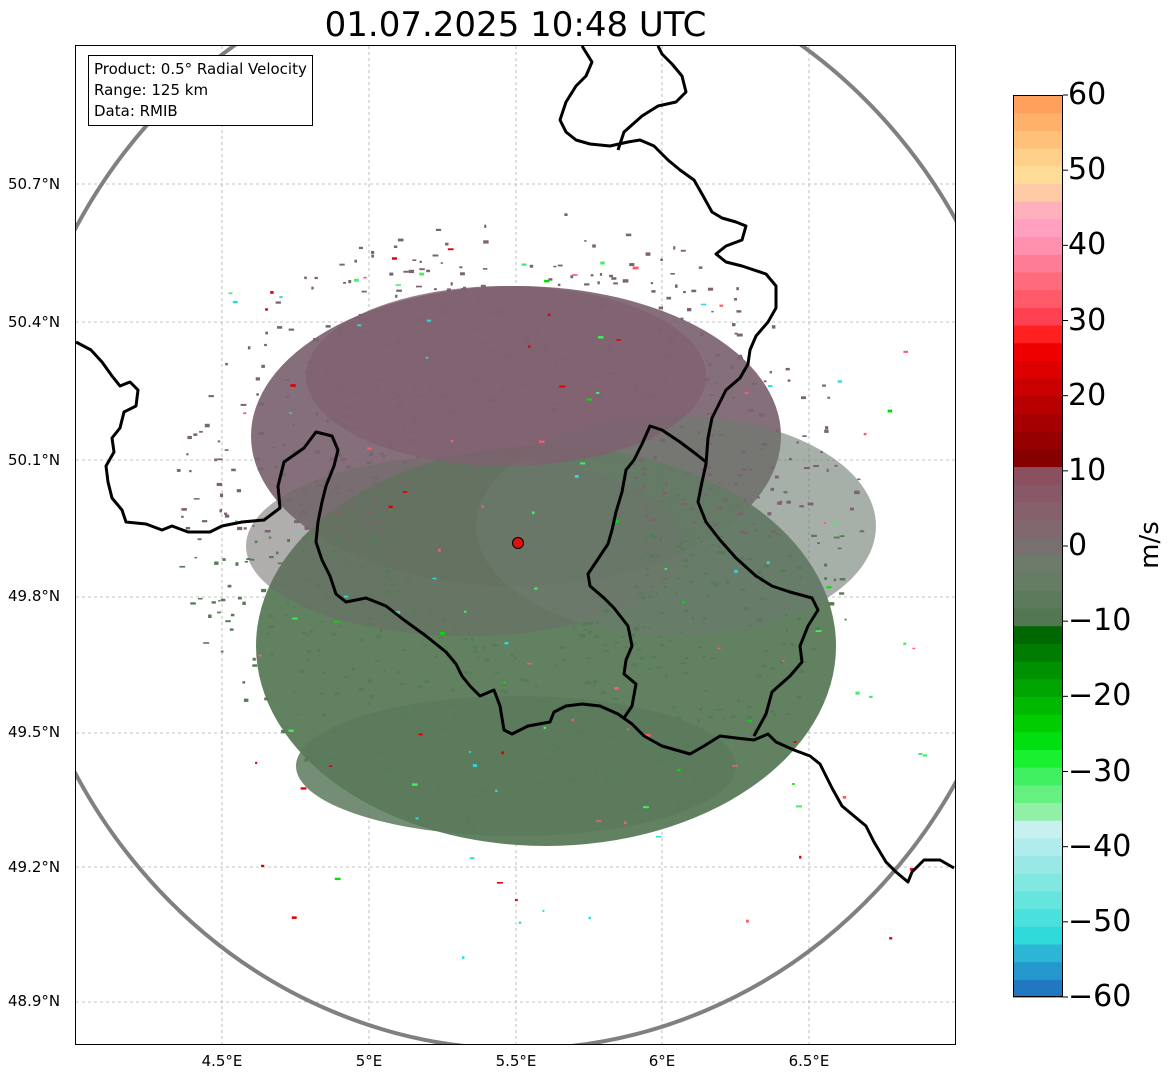 The image size is (1171, 1081). I want to click on colorbar-tick-label: 0, so click(1078, 545).